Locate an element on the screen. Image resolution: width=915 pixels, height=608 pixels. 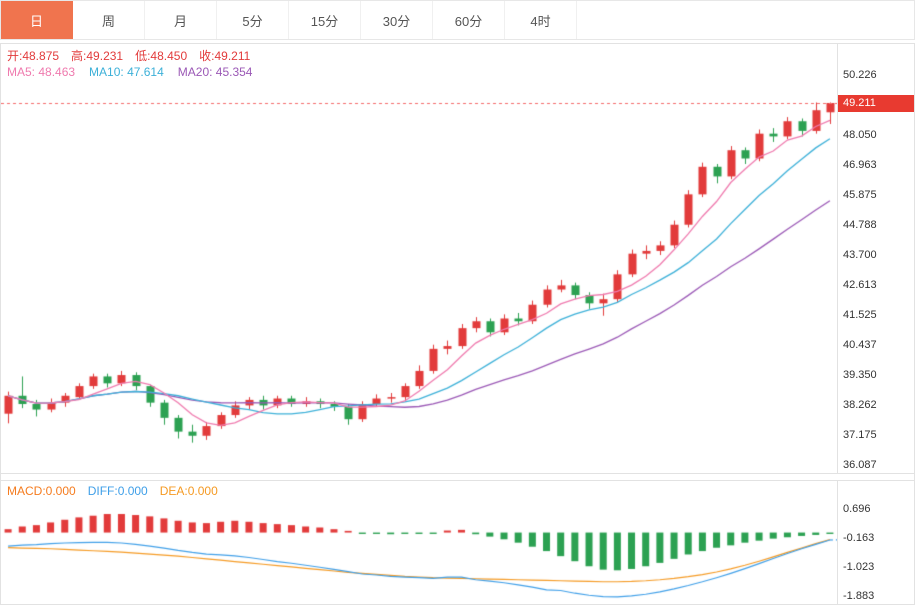
tab-week: 周 is located at coordinates (109, 20).